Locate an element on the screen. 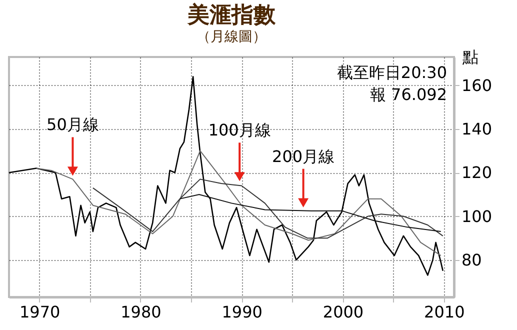  x-tick-label: 2000 is located at coordinates (343, 312).